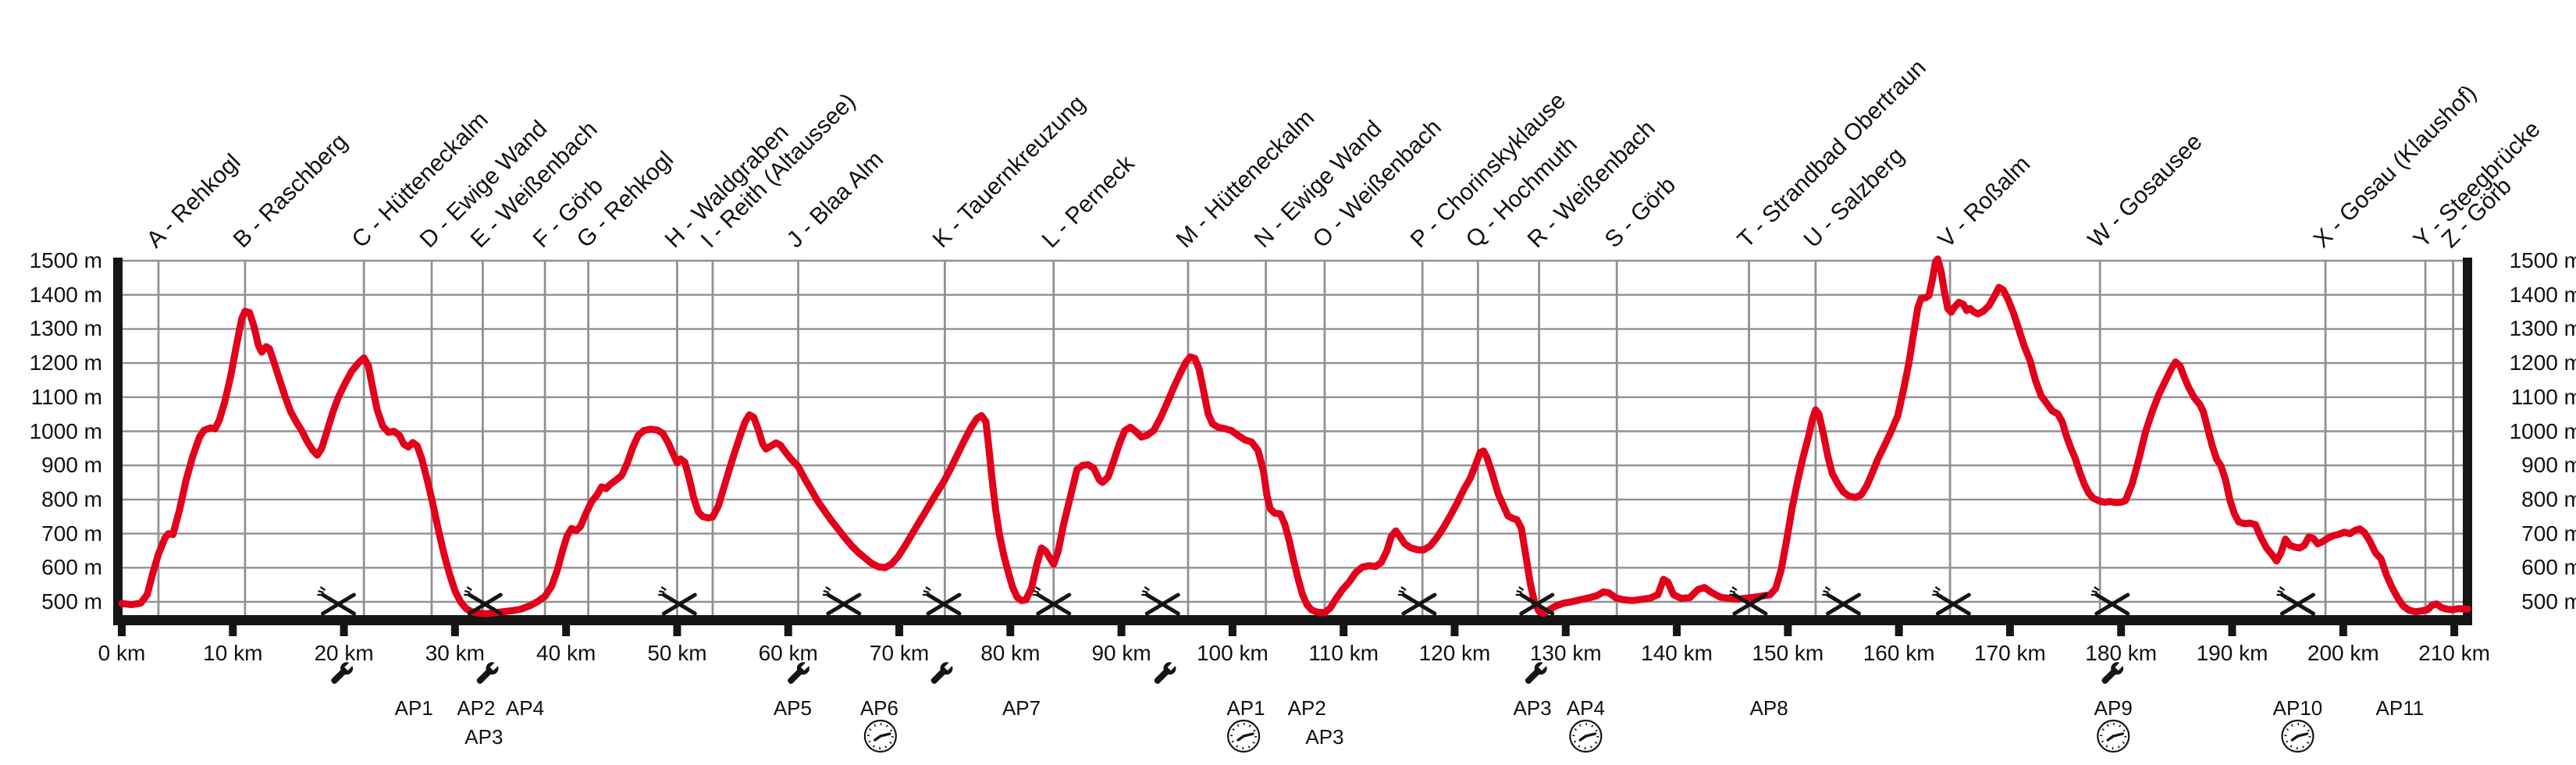  Describe the element at coordinates (1565, 653) in the screenshot. I see `x-tick-label: 130 km` at that location.